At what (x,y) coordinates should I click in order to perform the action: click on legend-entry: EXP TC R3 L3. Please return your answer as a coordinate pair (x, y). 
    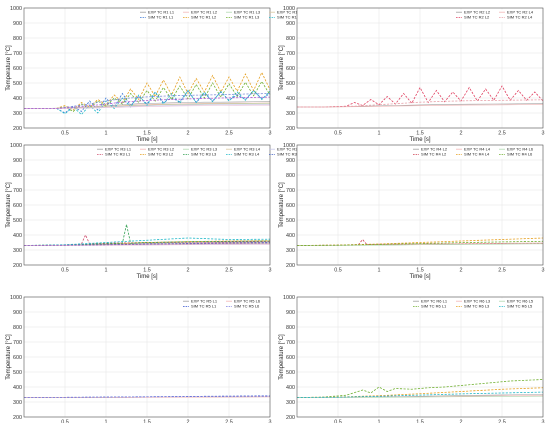
    Looking at the image, I should click on (204, 149).